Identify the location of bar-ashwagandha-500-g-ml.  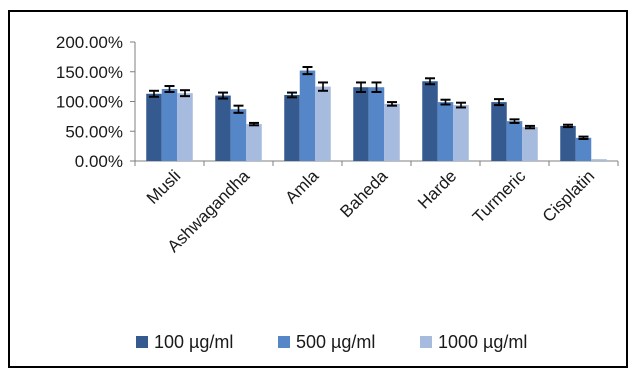
(238, 135).